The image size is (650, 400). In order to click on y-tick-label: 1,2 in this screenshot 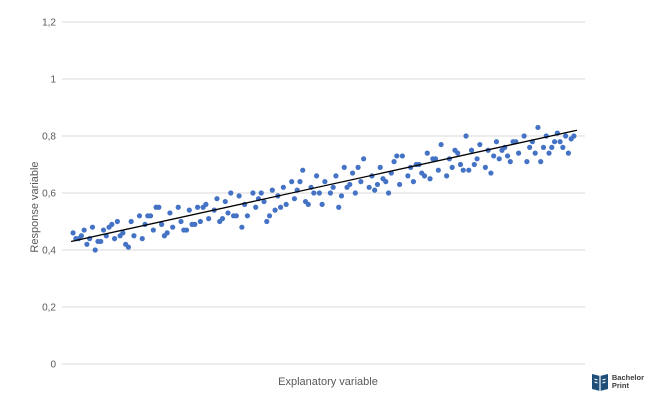, I will do `click(49, 23)`.